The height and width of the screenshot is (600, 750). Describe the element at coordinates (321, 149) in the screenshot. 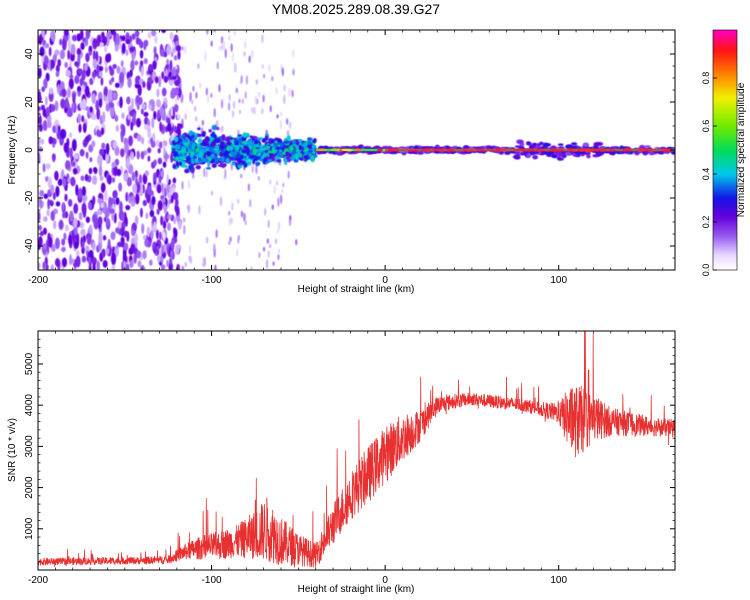

I see `ridge-cell` at that location.